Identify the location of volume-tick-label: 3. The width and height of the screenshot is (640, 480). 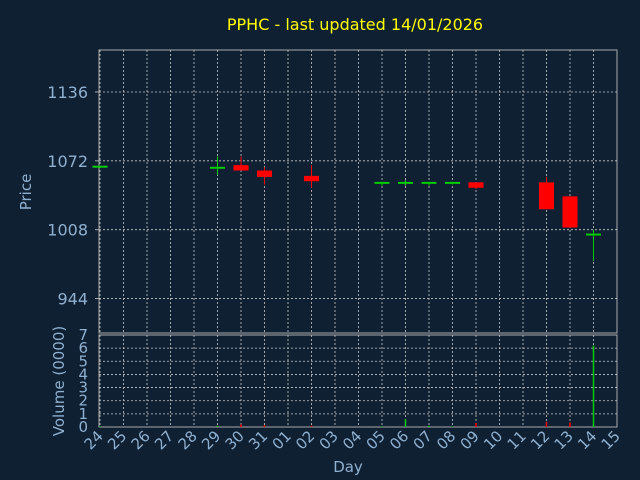
(83, 388).